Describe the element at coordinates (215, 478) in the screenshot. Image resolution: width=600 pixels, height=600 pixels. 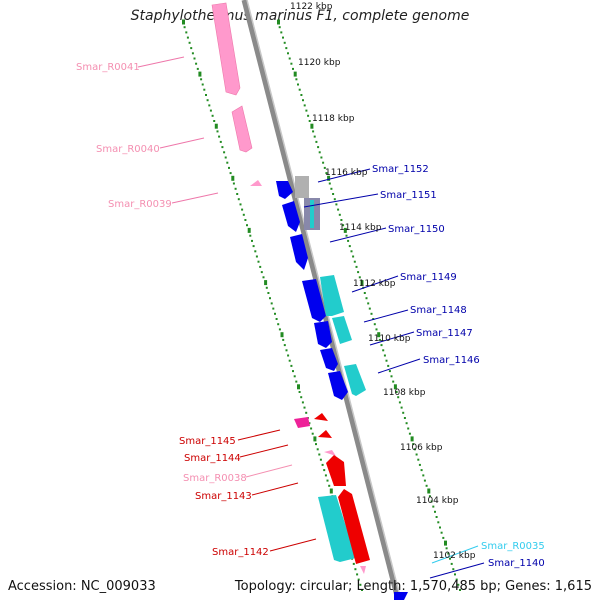
I see `gene-label-smar-r0038: Smar_R0038` at that location.